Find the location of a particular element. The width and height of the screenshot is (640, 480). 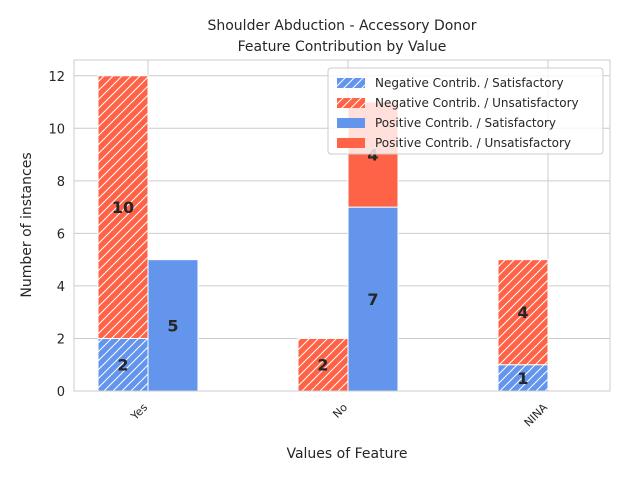

y-tick-label: 4 is located at coordinates (61, 287).